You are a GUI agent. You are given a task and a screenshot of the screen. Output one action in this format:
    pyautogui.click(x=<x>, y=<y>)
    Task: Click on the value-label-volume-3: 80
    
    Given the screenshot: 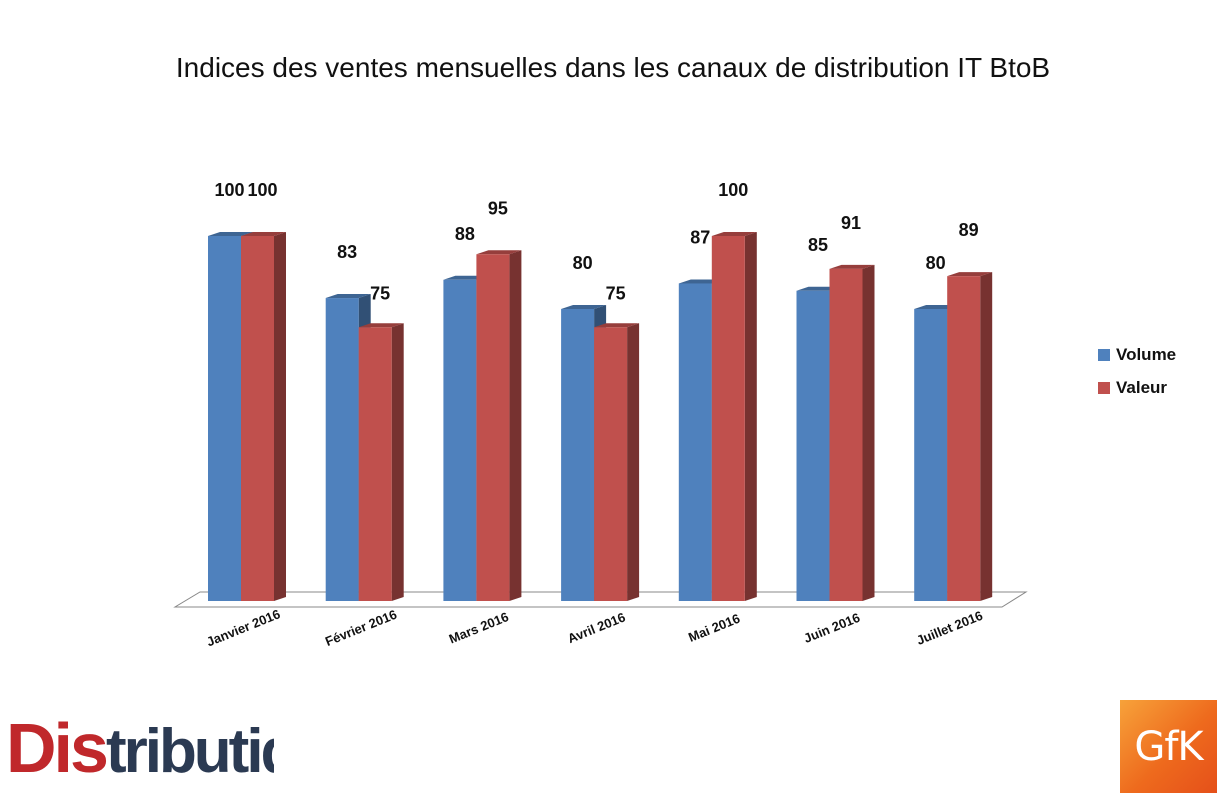 What is the action you would take?
    pyautogui.click(x=583, y=263)
    